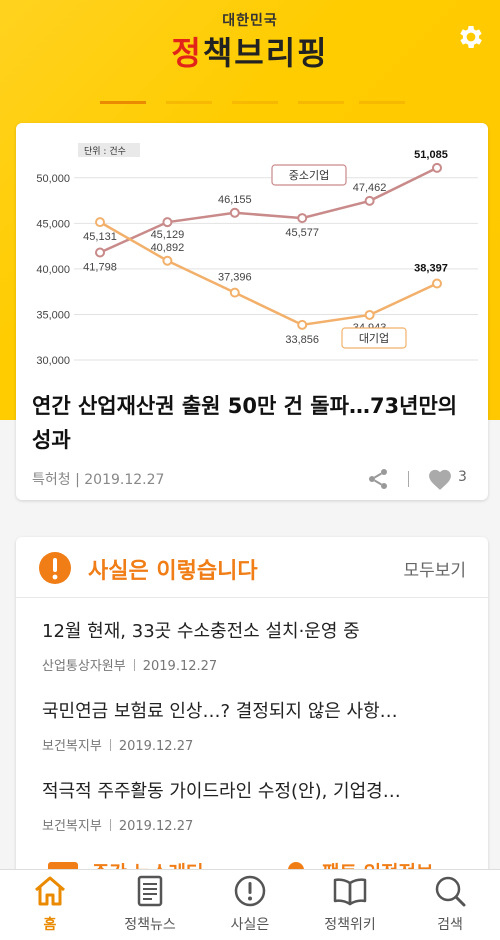 The width and height of the screenshot is (500, 940). Describe the element at coordinates (350, 892) in the screenshot. I see `book-icon` at that location.